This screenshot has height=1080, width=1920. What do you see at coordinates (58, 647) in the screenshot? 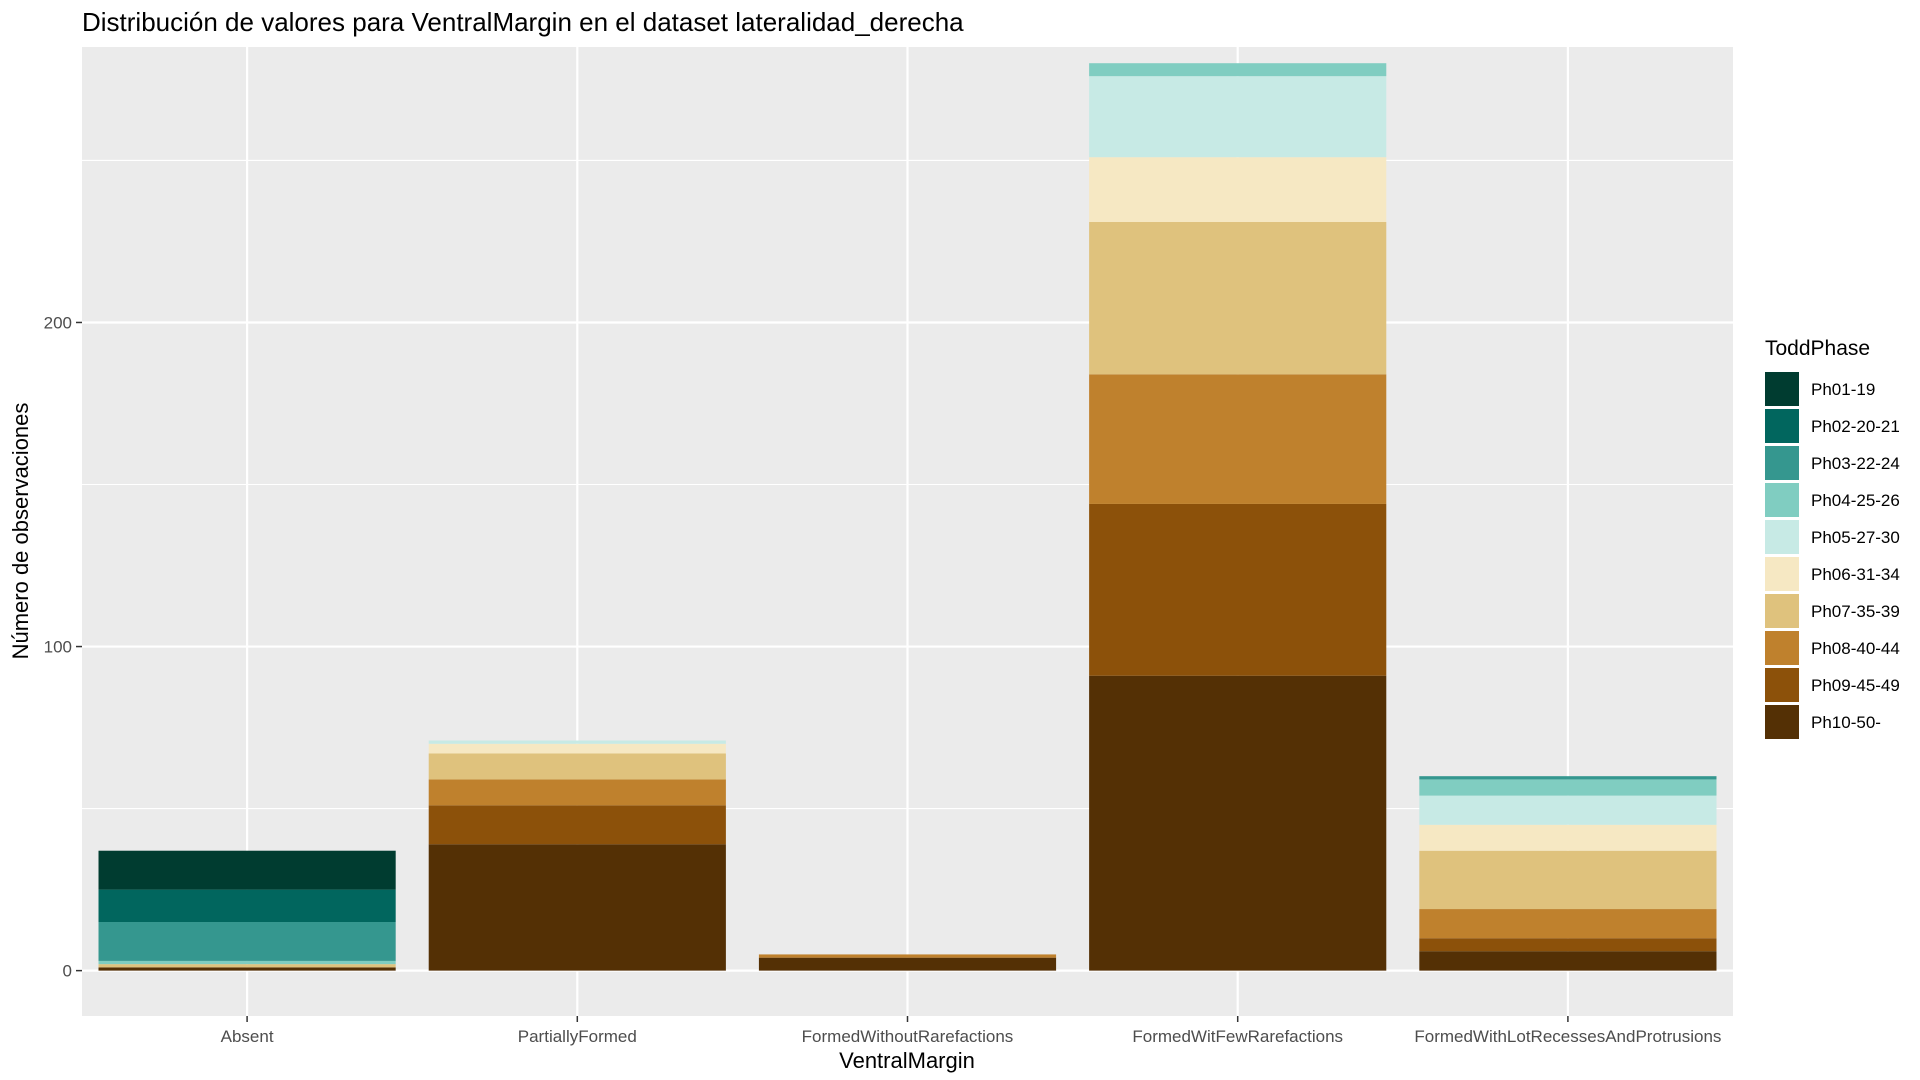
I see `y-tick-label: 100` at bounding box center [58, 647].